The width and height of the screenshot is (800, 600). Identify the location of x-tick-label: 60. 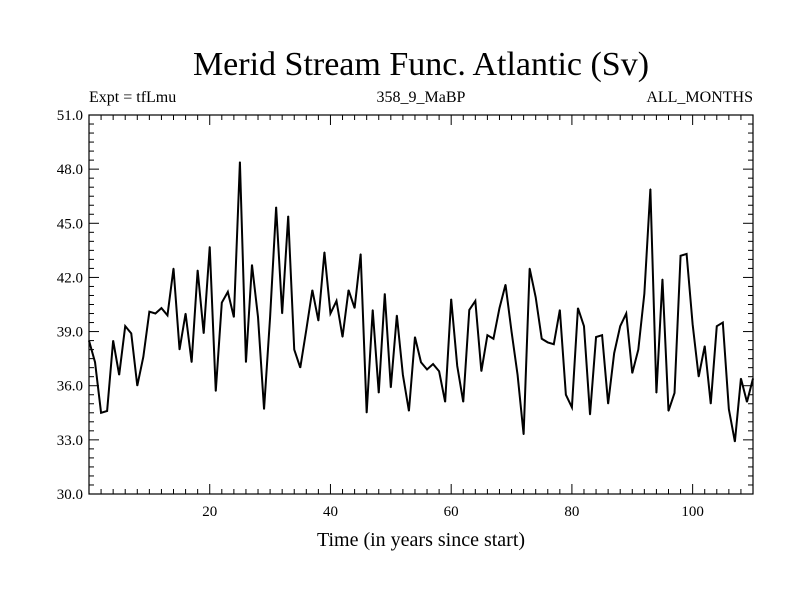
(451, 512).